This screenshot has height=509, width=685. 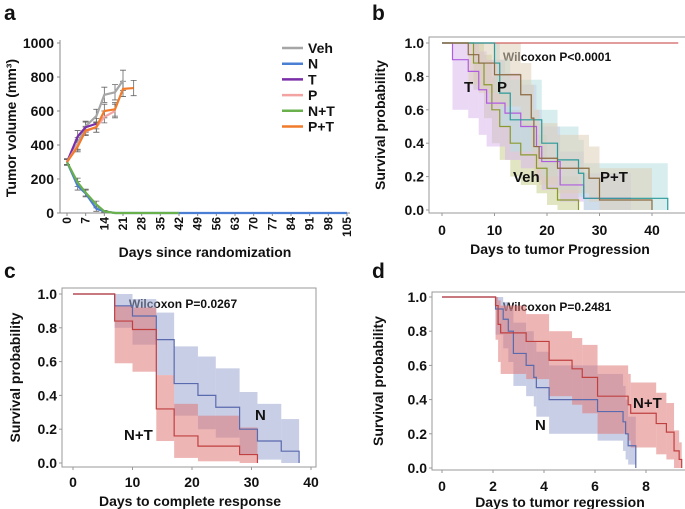 I want to click on survival-curve-Veh, so click(x=511, y=126).